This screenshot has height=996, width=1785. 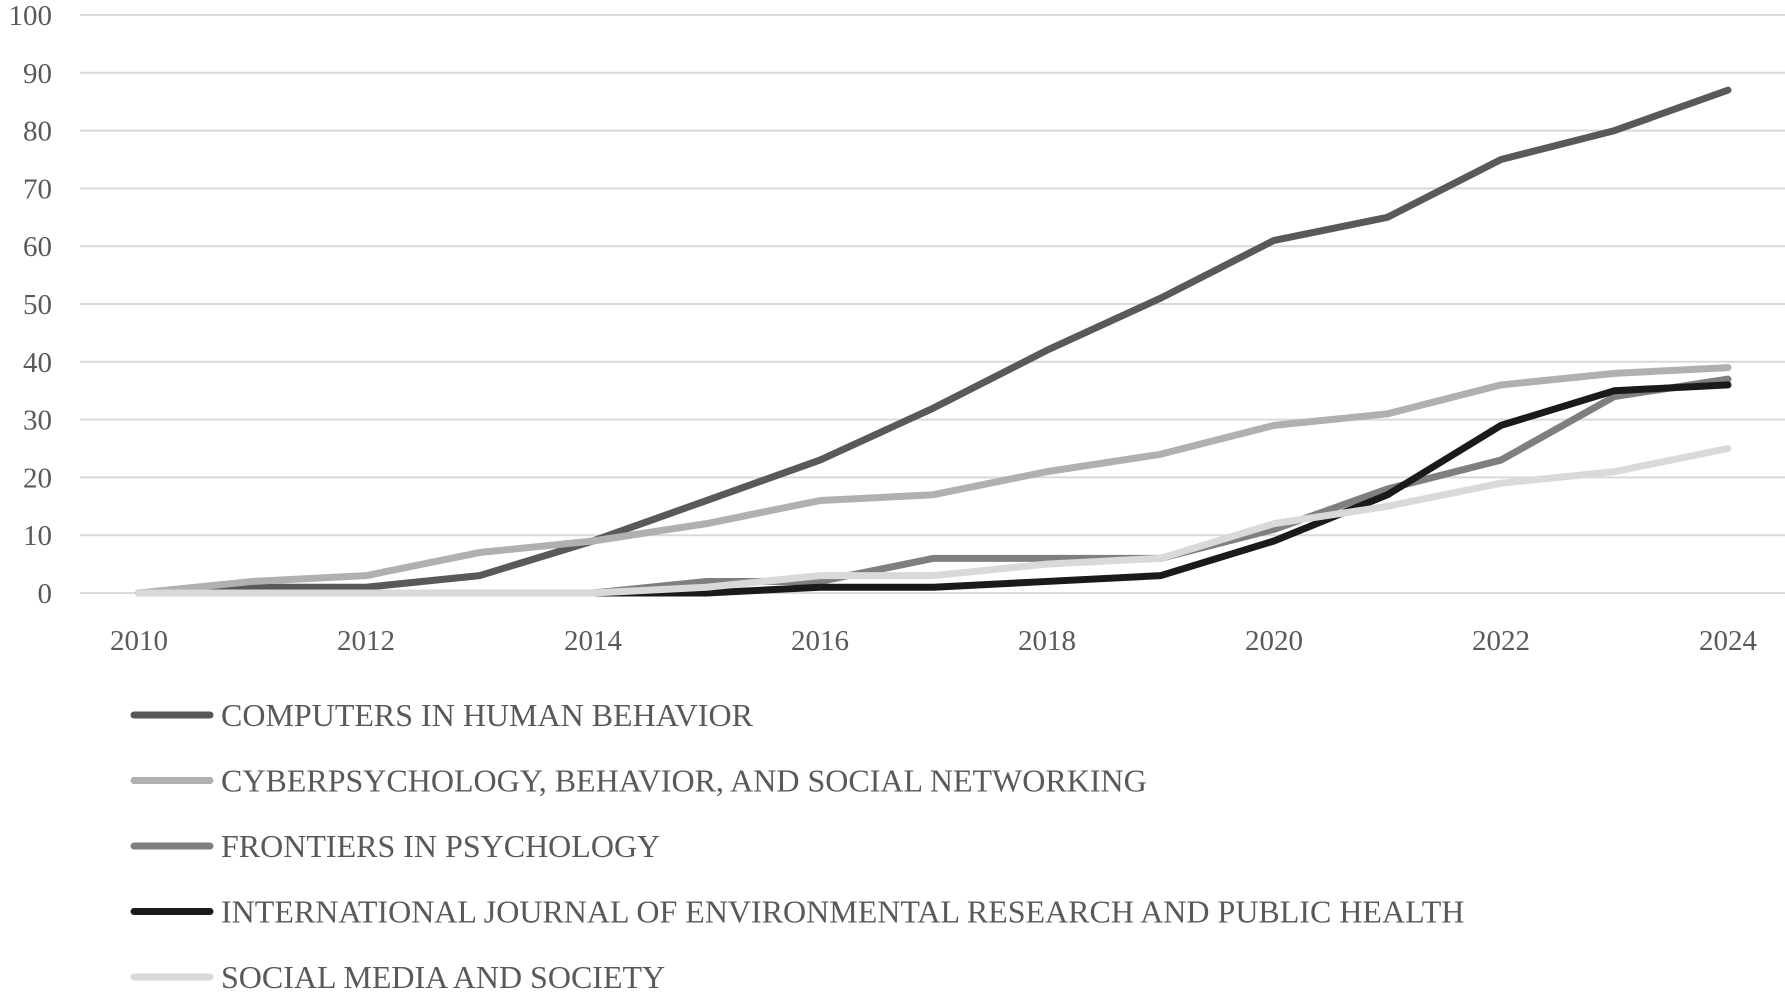 I want to click on x-tick-label: 2018, so click(x=1047, y=641).